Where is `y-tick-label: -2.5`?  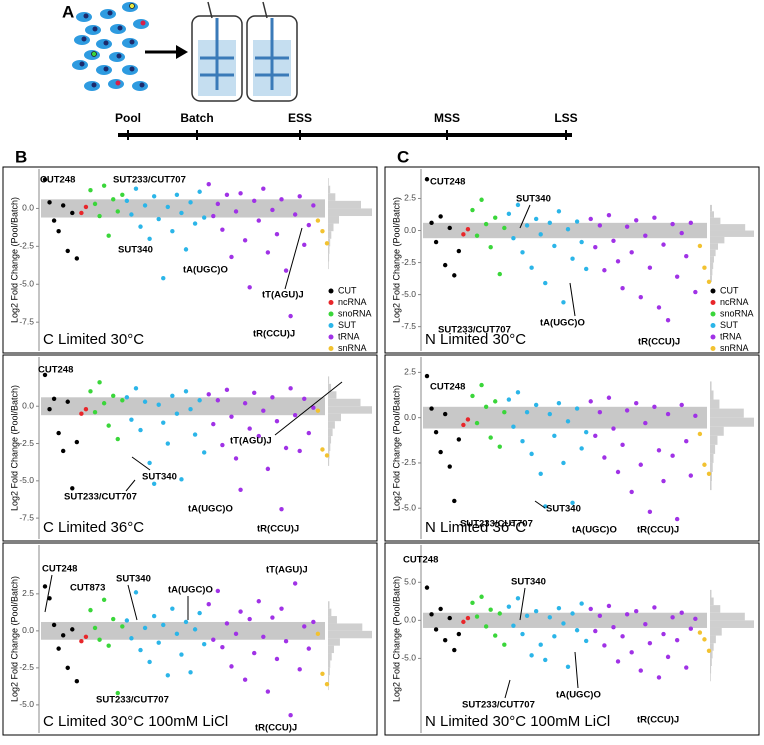 y-tick-label: -2.5 is located at coordinates (26, 443).